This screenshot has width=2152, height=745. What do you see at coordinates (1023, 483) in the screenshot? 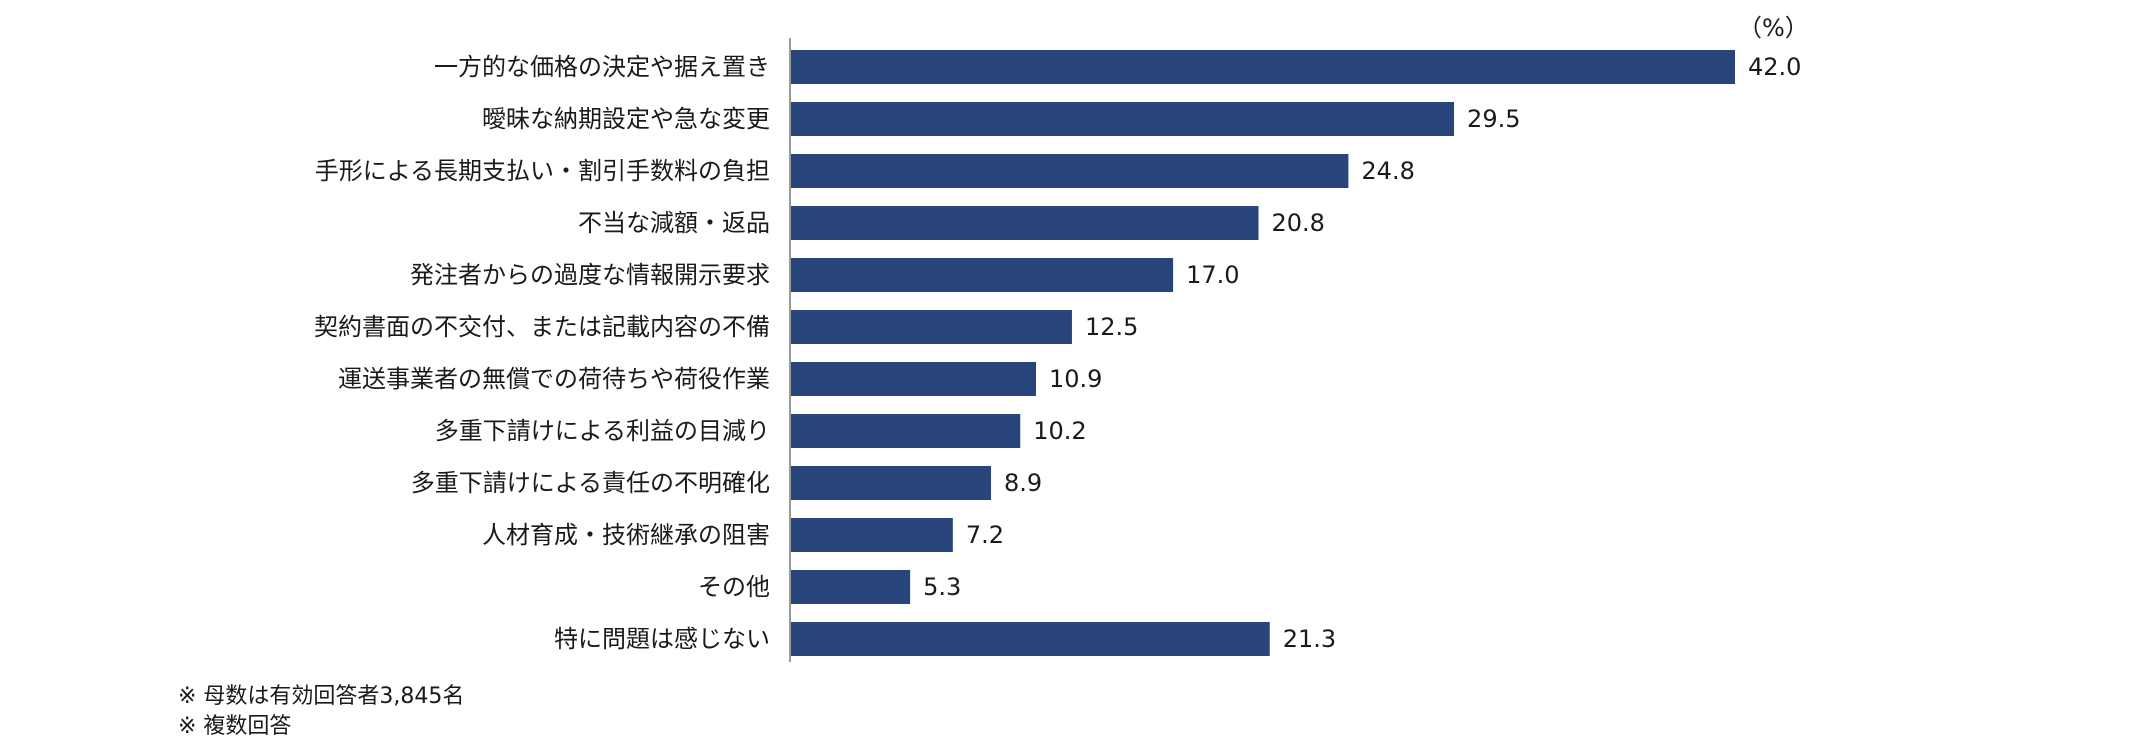
I see `value-label: 8.9` at bounding box center [1023, 483].